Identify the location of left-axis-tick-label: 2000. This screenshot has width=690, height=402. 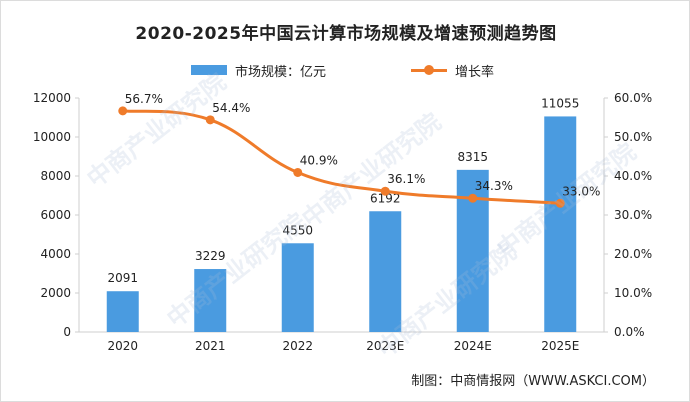
(55, 293).